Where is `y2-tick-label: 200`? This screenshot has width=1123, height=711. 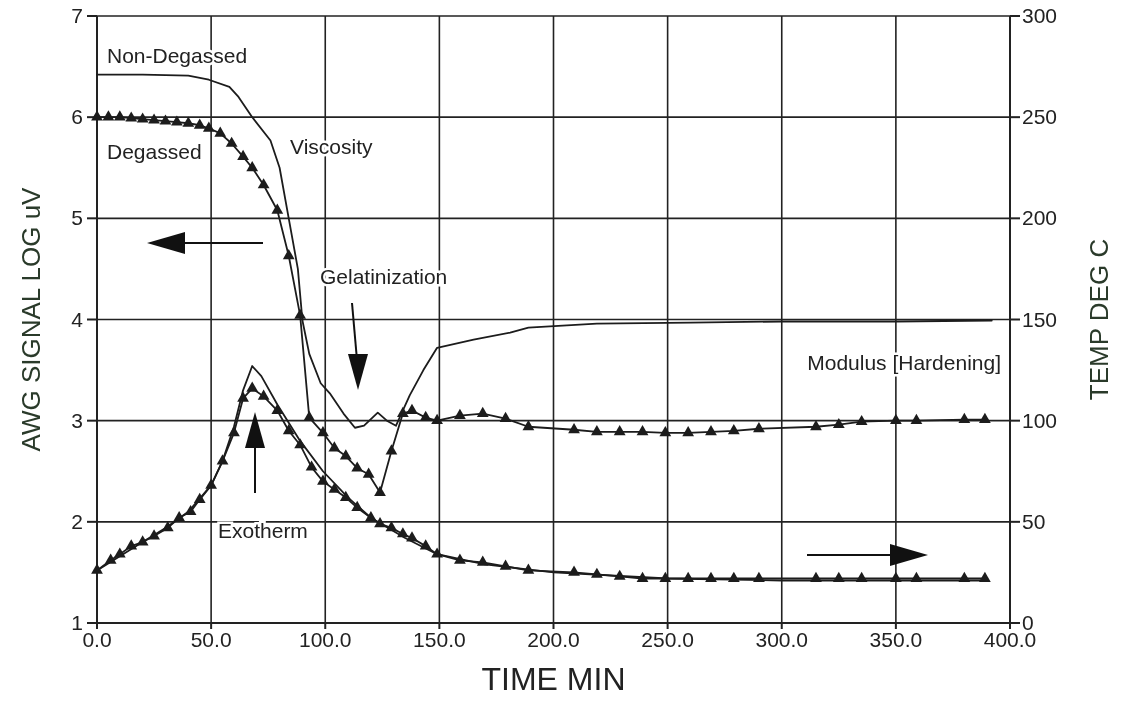
y2-tick-label: 200 is located at coordinates (1040, 218).